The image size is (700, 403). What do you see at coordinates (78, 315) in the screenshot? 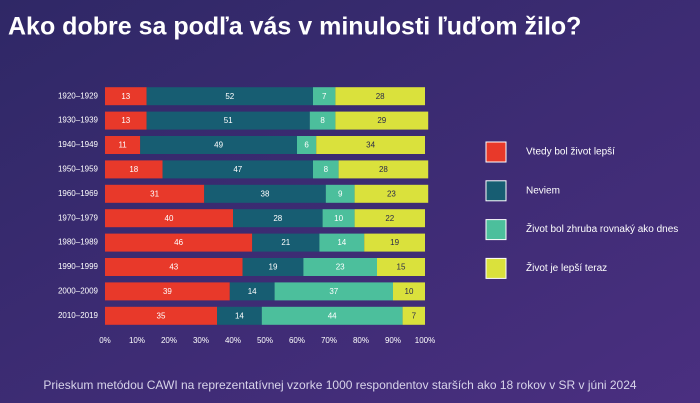
I see `y-tick-label: 2010–2019` at bounding box center [78, 315].